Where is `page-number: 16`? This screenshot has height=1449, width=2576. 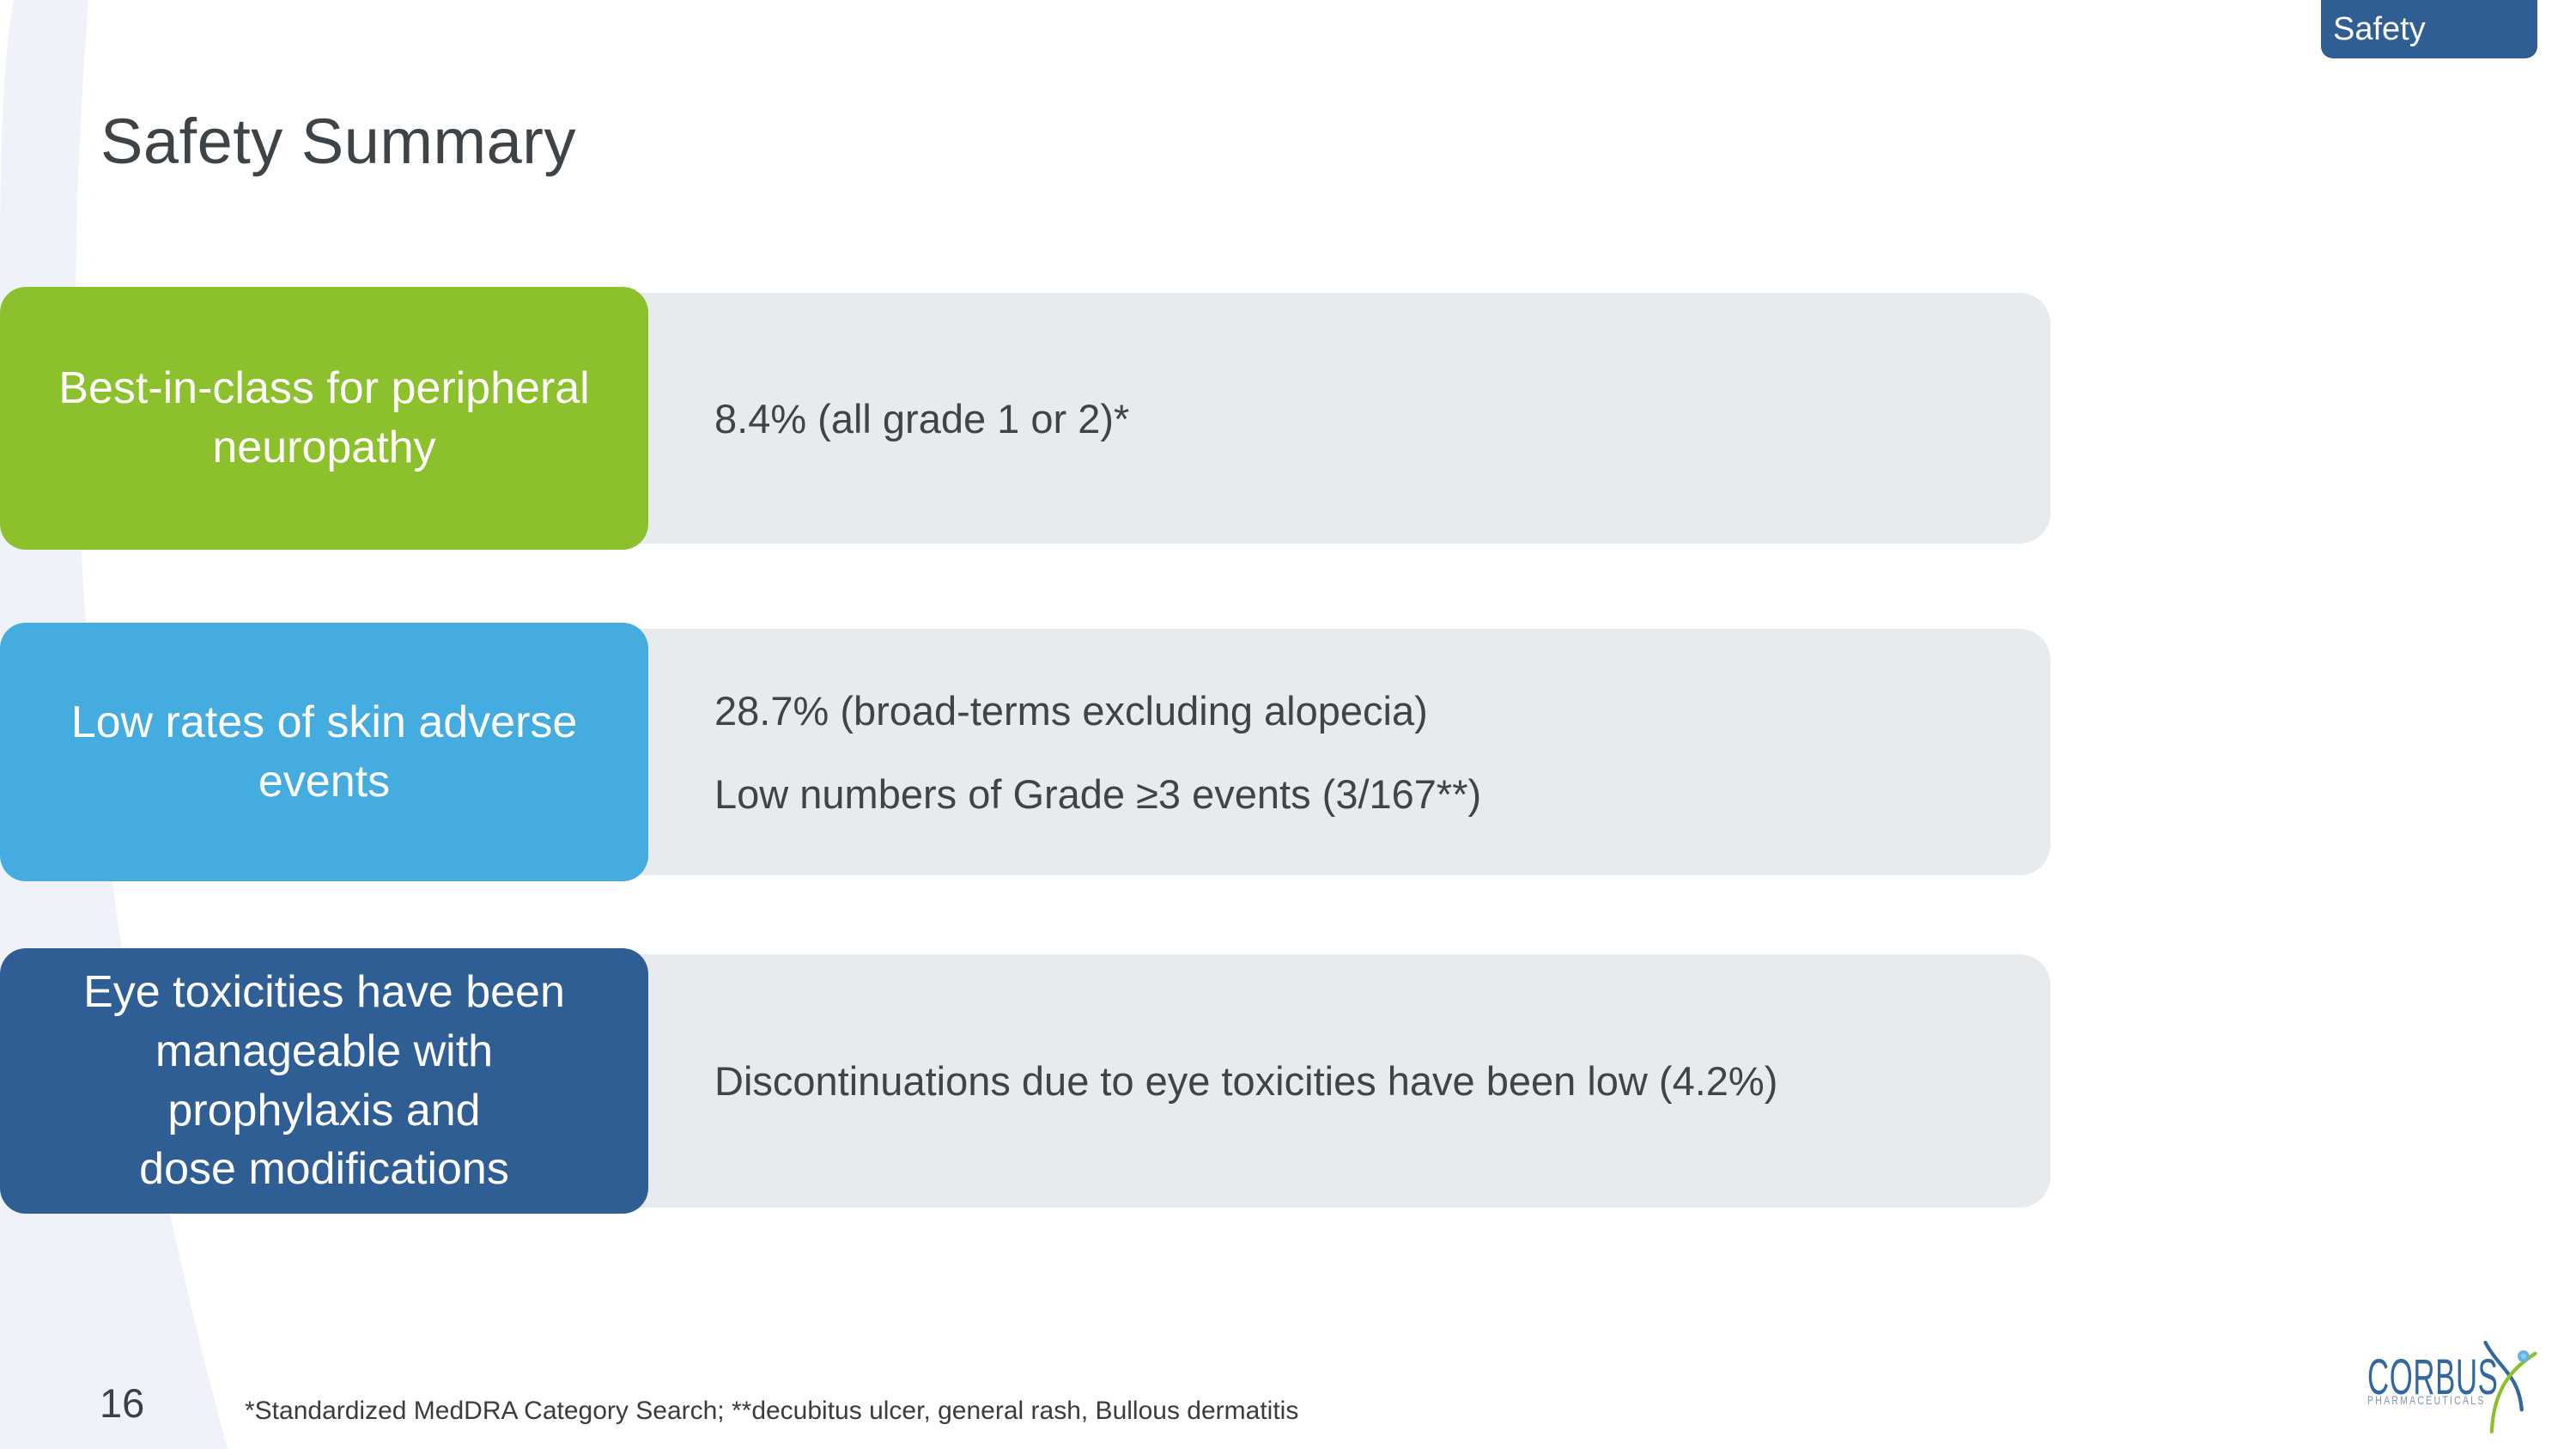 page-number: 16 is located at coordinates (123, 1403).